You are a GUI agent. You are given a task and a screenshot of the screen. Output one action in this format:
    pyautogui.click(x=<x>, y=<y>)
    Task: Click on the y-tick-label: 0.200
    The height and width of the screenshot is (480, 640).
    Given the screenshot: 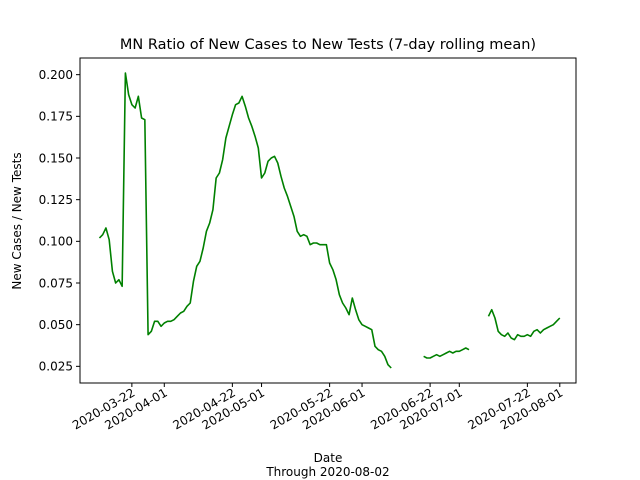 What is the action you would take?
    pyautogui.click(x=56, y=75)
    